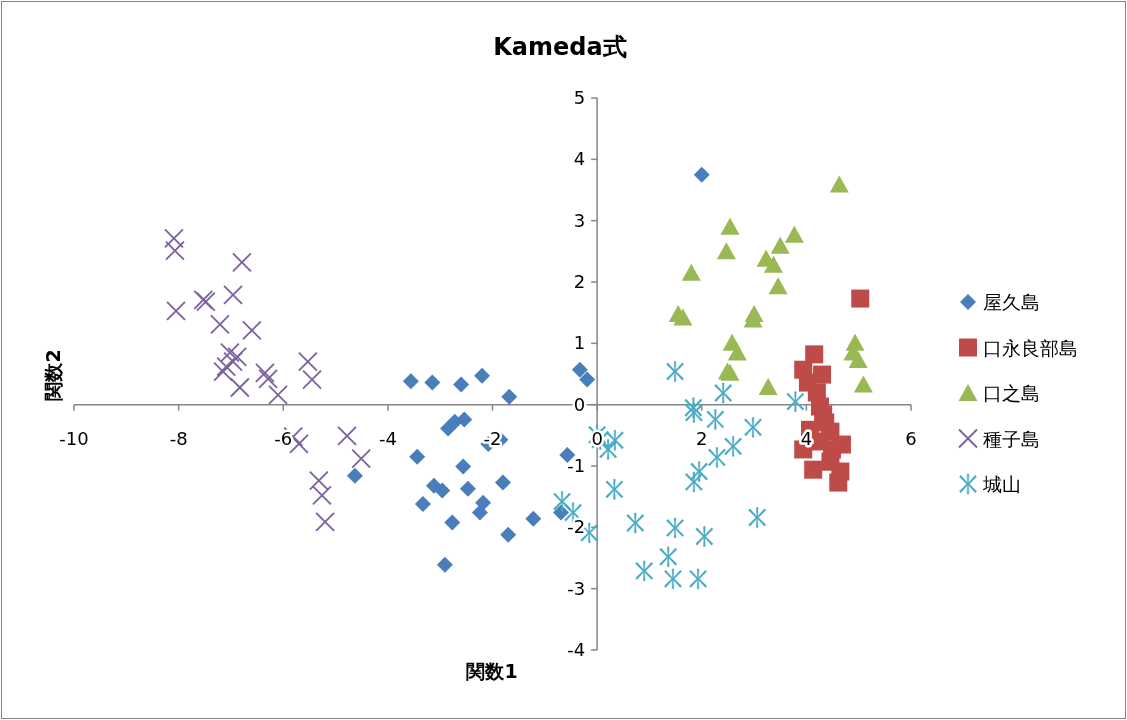  What do you see at coordinates (1011, 393) in the screenshot?
I see `legend-label: 口之島` at bounding box center [1011, 393].